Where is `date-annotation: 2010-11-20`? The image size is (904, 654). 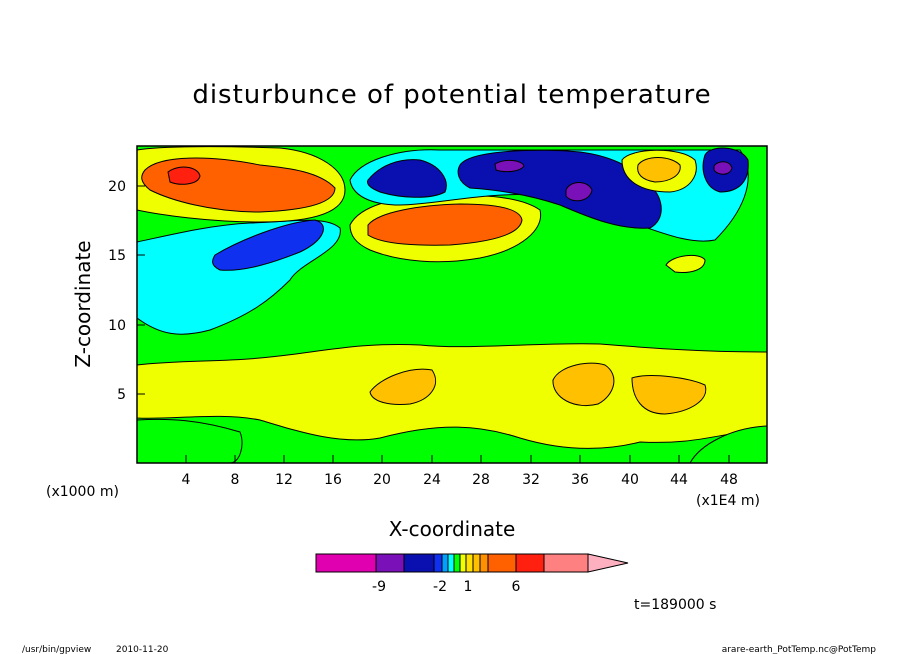 date-annotation: 2010-11-20 is located at coordinates (142, 649).